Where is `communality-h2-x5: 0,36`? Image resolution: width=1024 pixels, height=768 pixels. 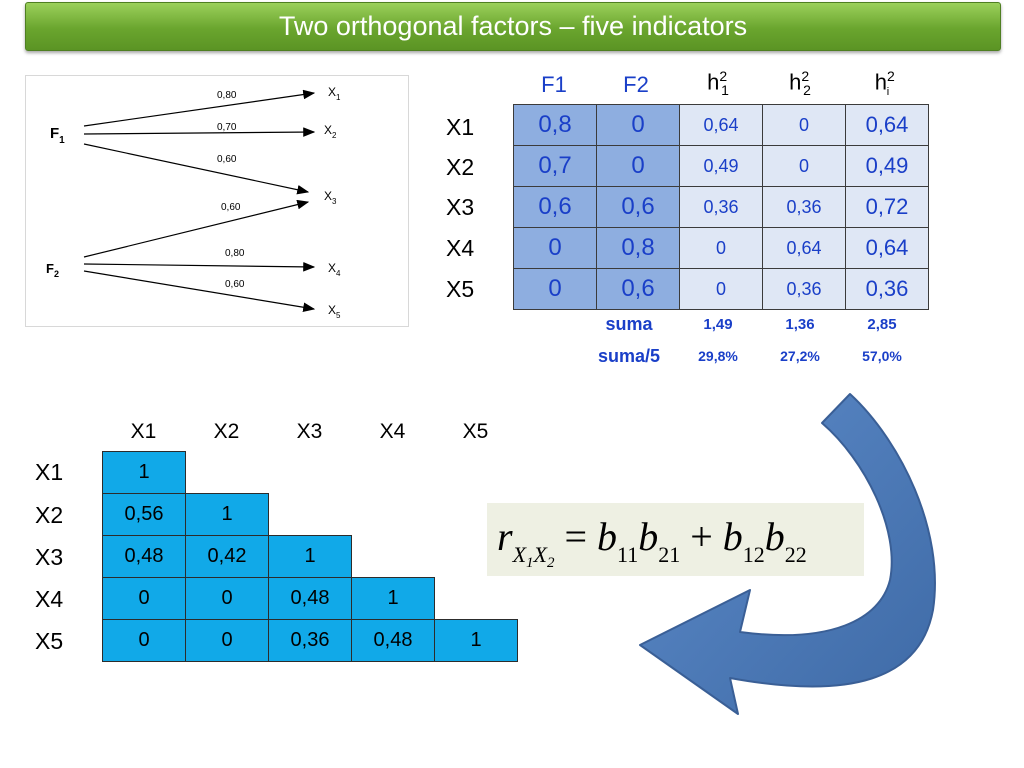 communality-h2-x5: 0,36 is located at coordinates (804, 289).